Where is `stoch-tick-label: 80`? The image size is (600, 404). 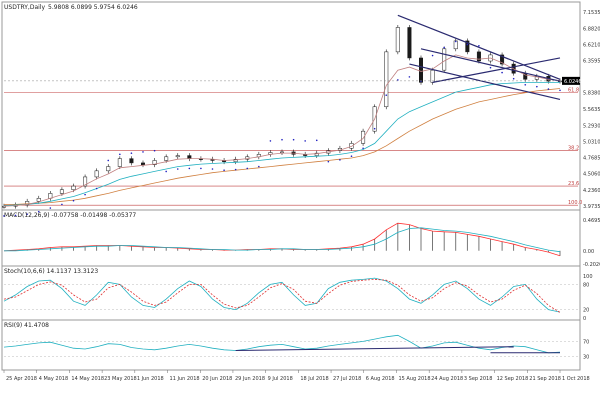
stoch-tick-label: 80 is located at coordinates (586, 285).